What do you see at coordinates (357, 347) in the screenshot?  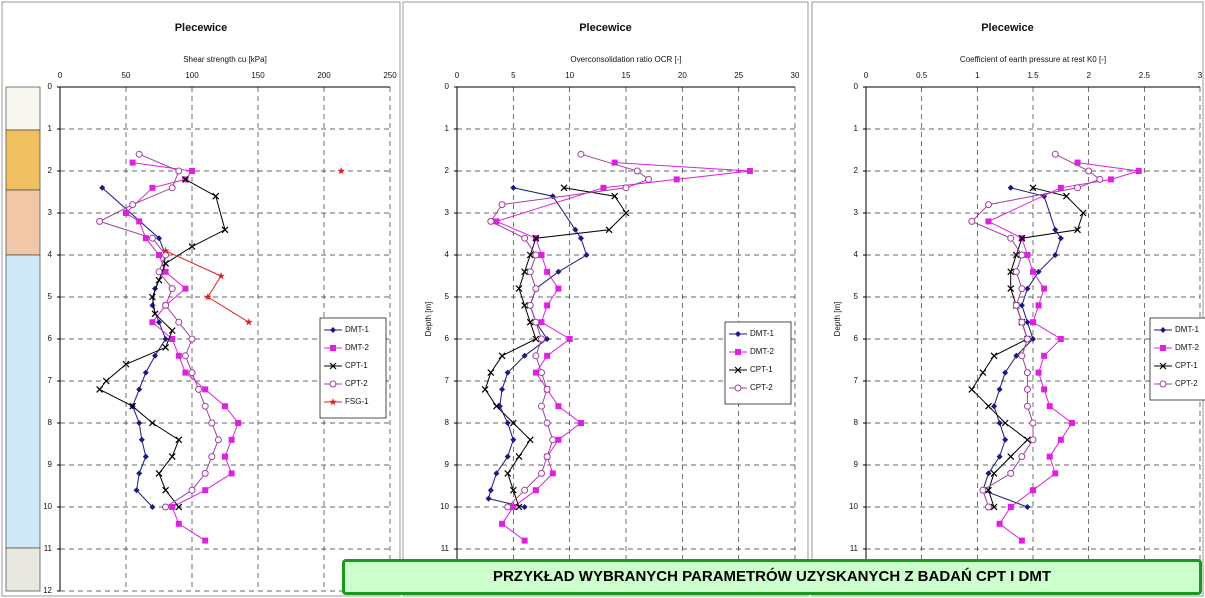 I see `legend-label: DMT-2` at bounding box center [357, 347].